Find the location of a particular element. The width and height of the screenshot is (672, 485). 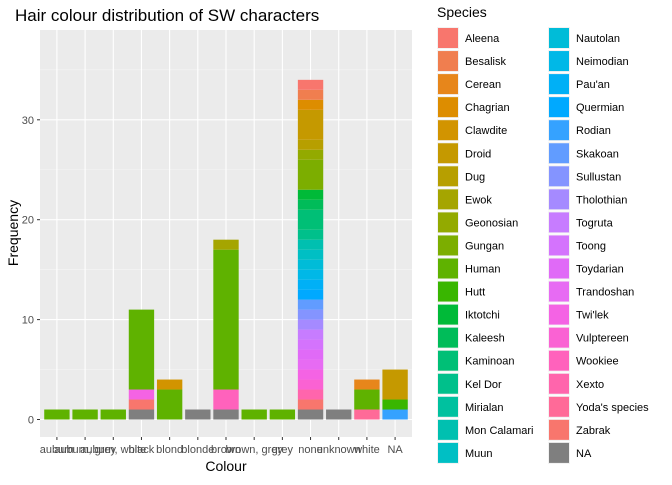

legend-item: Iktotchi is located at coordinates (468, 314).